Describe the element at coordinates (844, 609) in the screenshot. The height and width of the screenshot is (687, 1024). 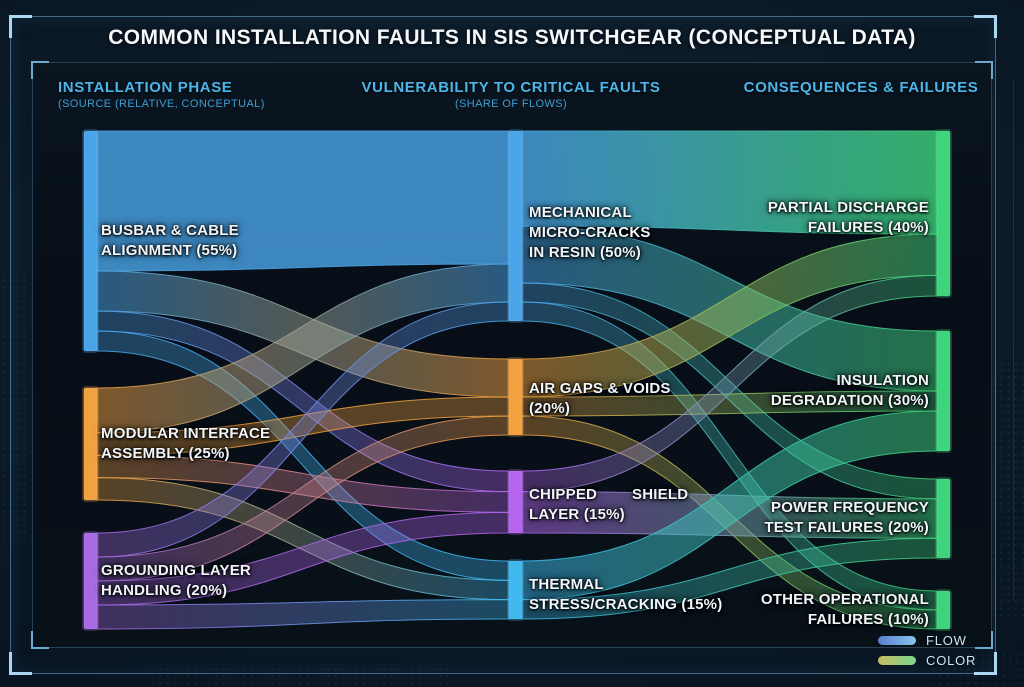
I see `node-label-oof: OTHER OPERATIONAL FAILURES (10%)` at that location.